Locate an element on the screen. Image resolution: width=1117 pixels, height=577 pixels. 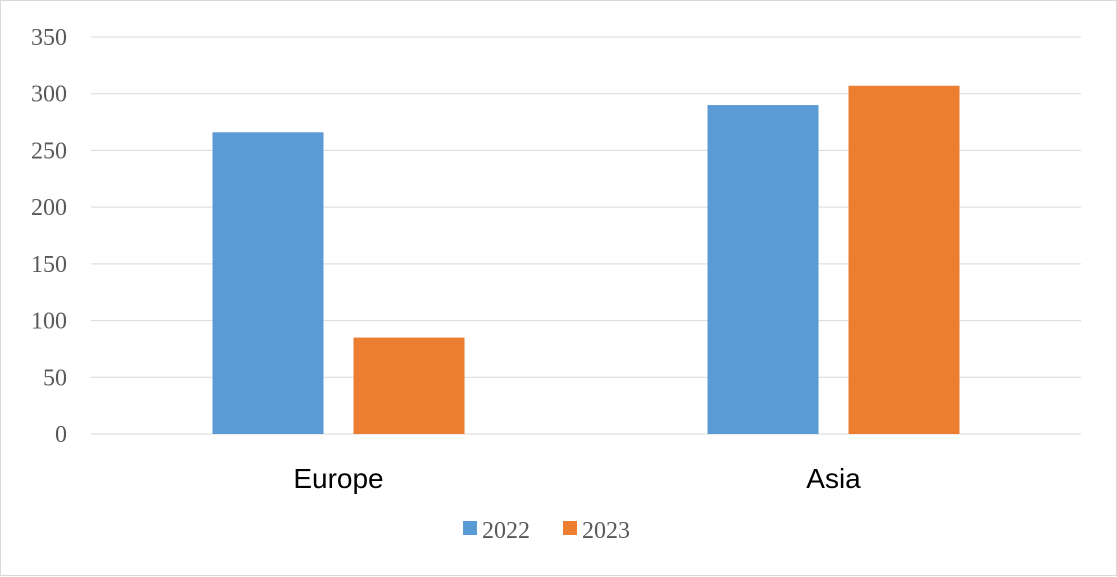
bar-europe-2023 is located at coordinates (409, 385).